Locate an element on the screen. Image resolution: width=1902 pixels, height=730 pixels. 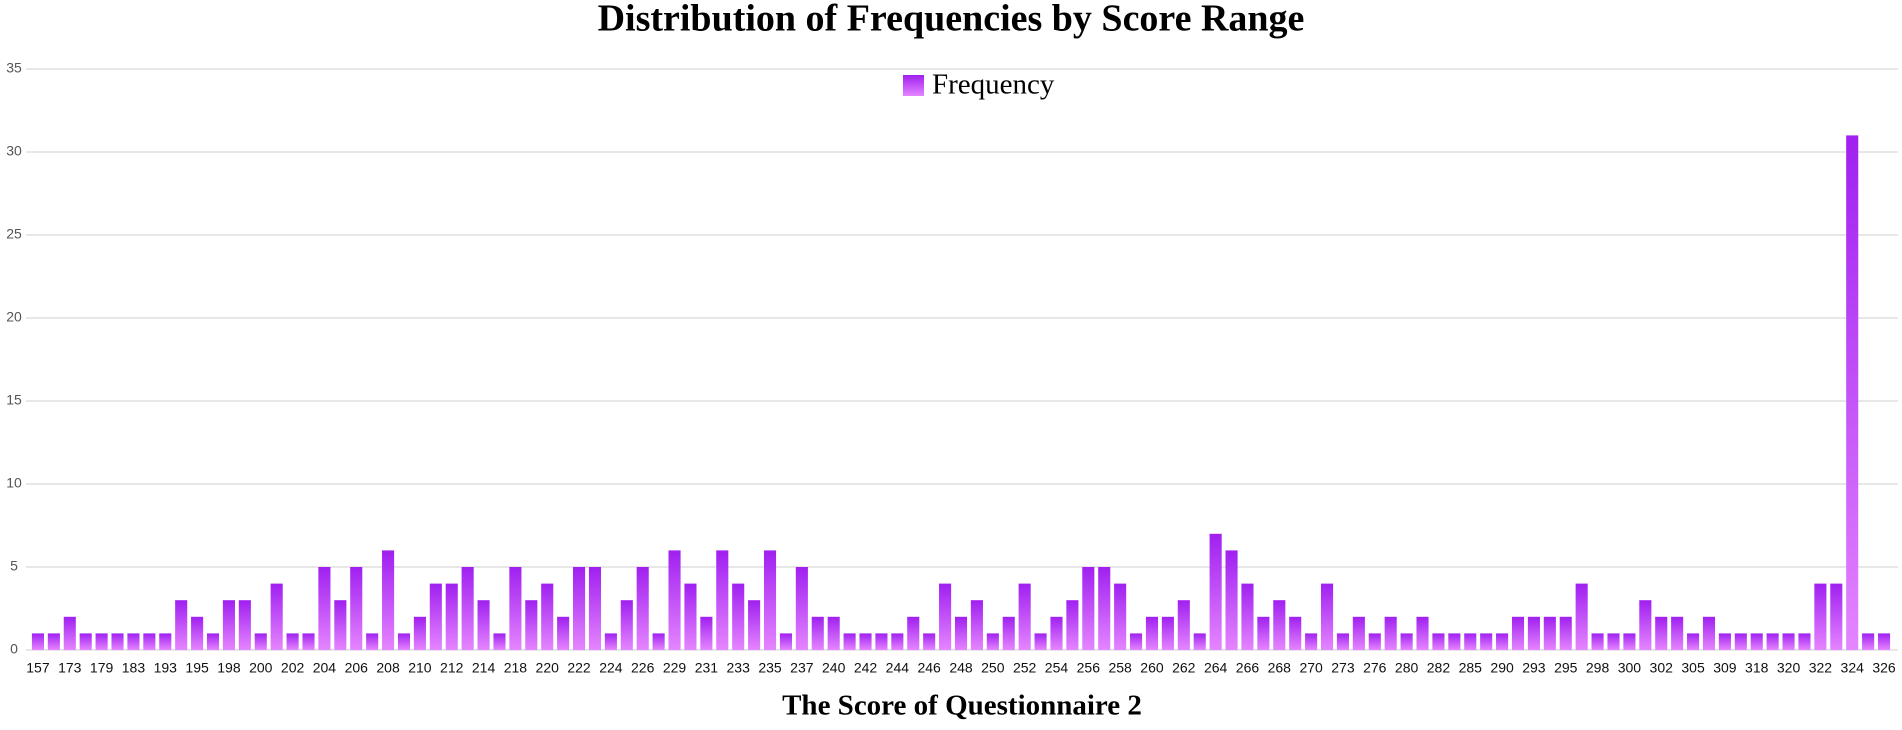
x-tick-label: 254 is located at coordinates (1057, 668).